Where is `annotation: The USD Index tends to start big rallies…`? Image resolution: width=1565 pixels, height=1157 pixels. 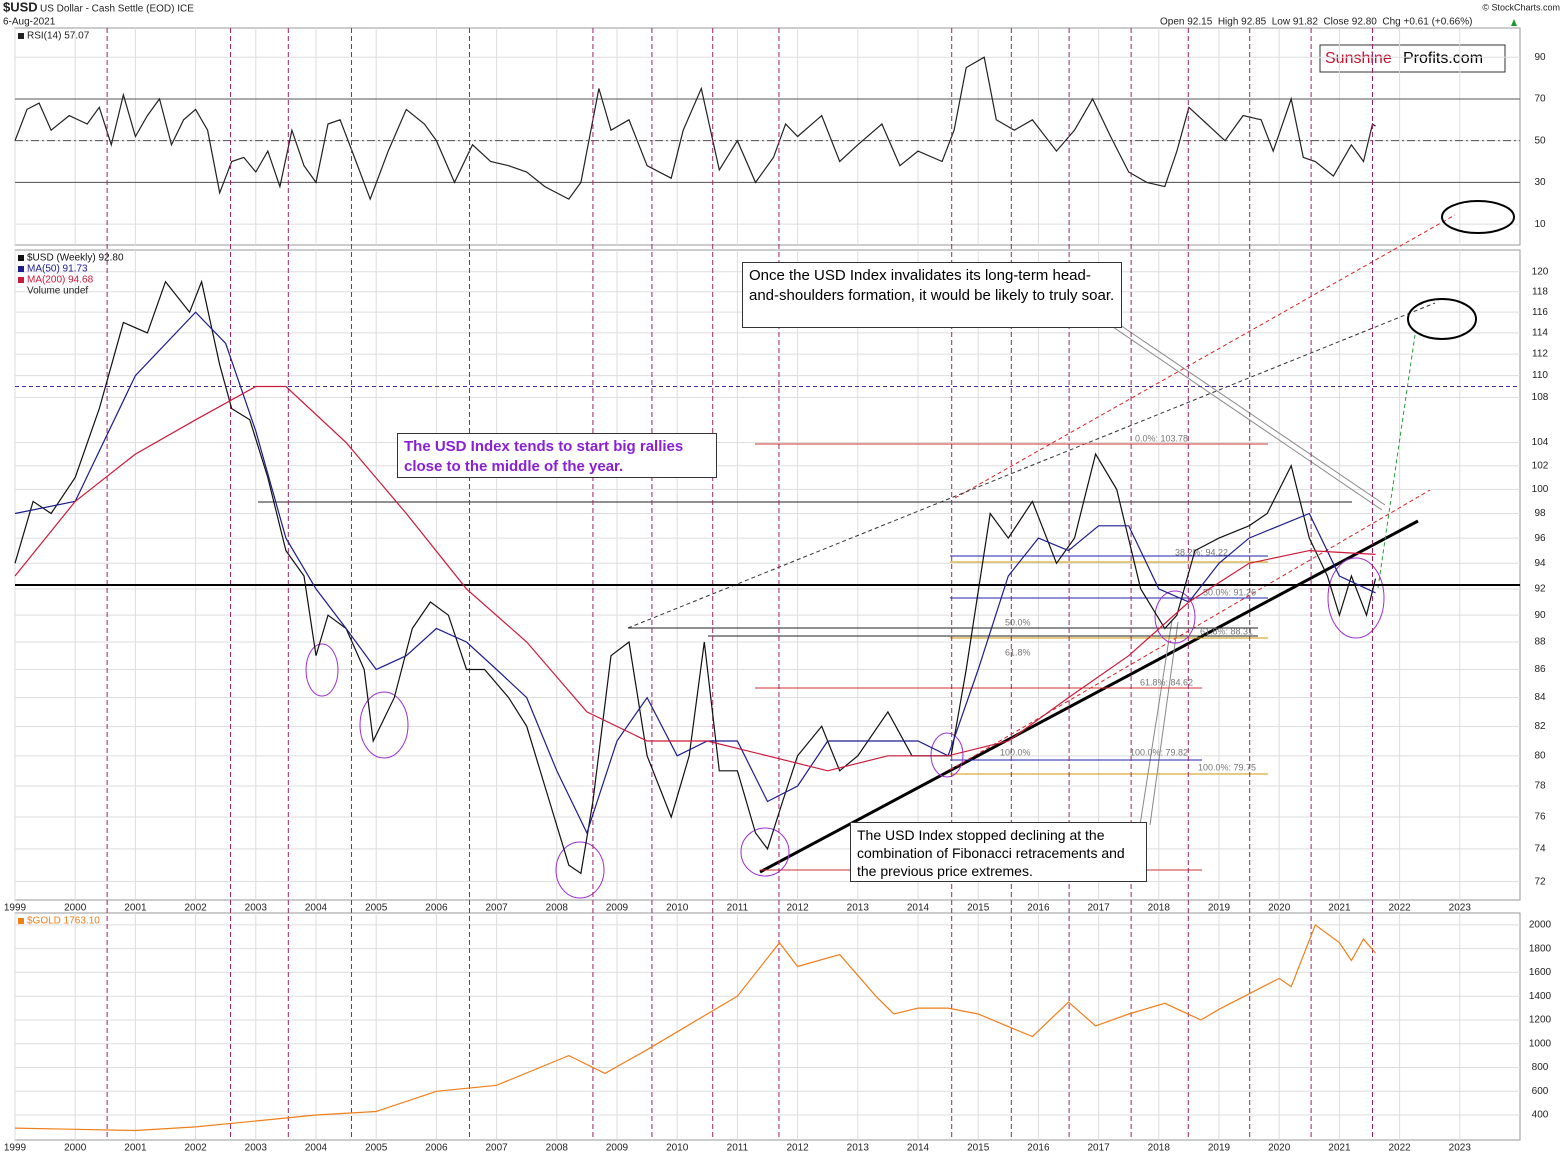 annotation: The USD Index tends to start big rallies… is located at coordinates (557, 455).